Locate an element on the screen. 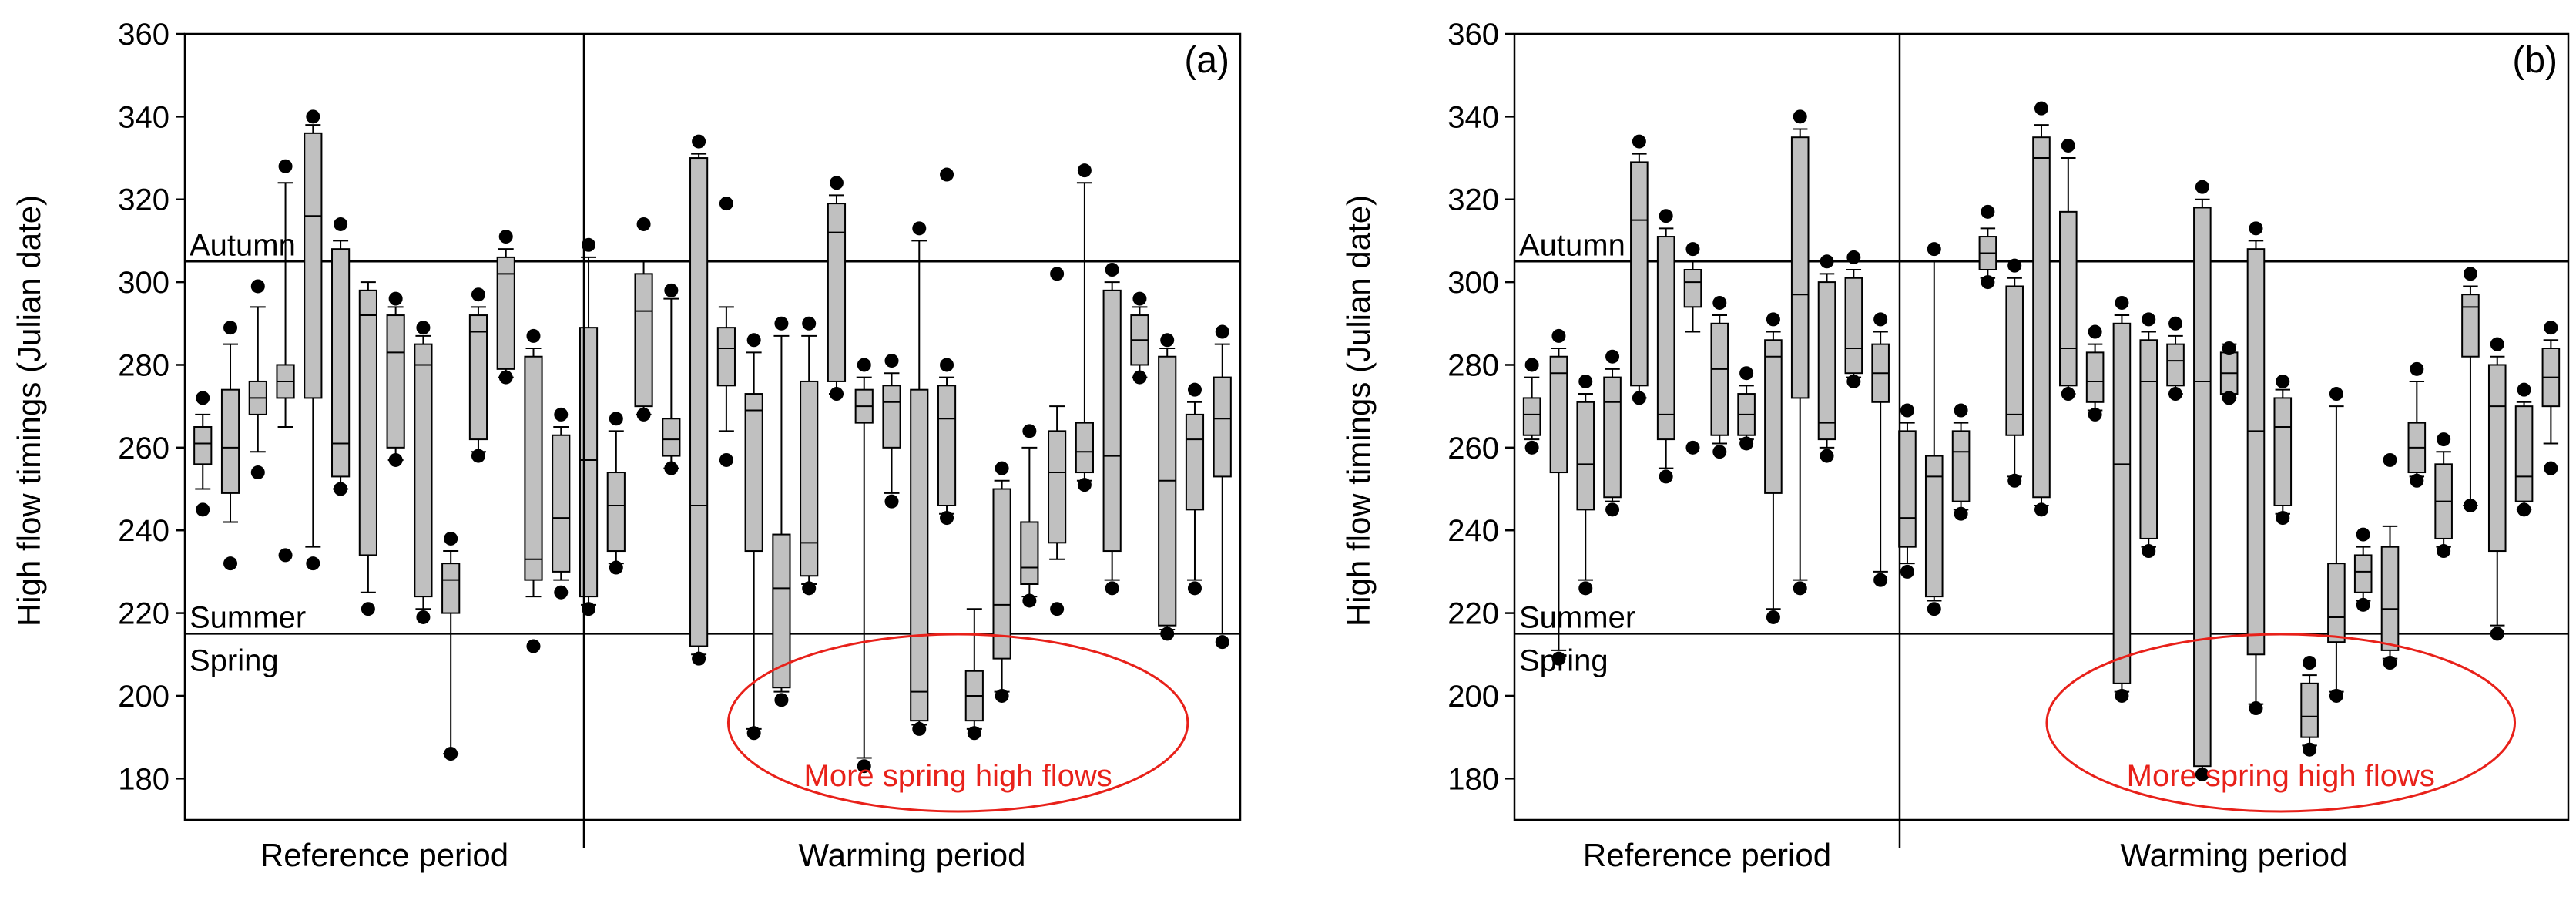 The image size is (2576, 897). group-label-warming: Warming period is located at coordinates (2234, 855).